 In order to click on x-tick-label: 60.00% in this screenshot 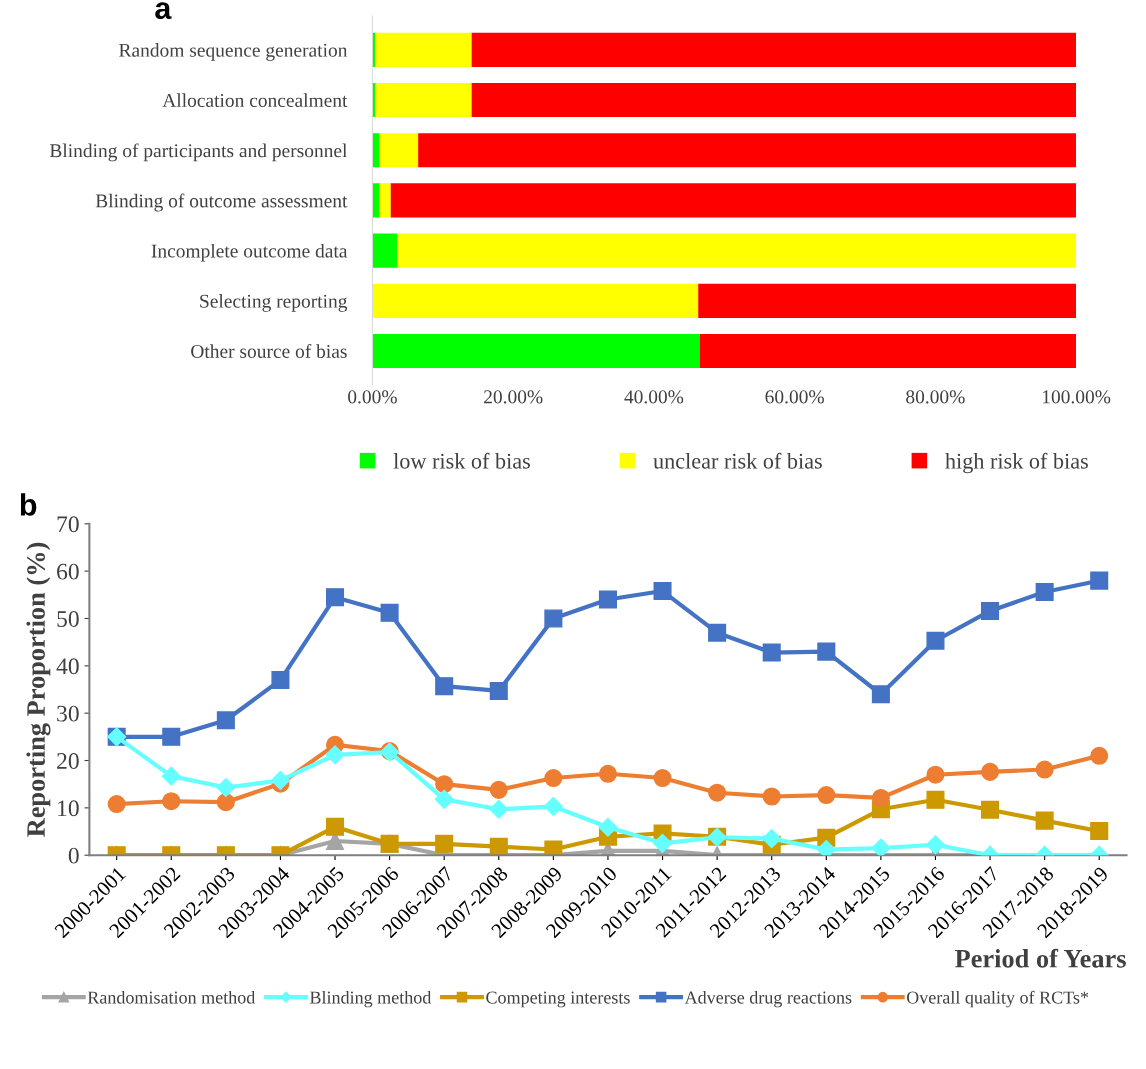, I will do `click(794, 397)`.